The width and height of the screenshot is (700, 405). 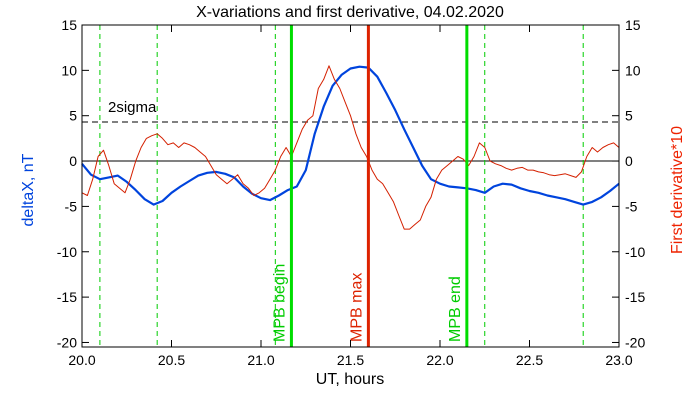 I want to click on y-axis-left: 15 10 5 0 -5 -10 -15 -20, so click(x=73, y=183).